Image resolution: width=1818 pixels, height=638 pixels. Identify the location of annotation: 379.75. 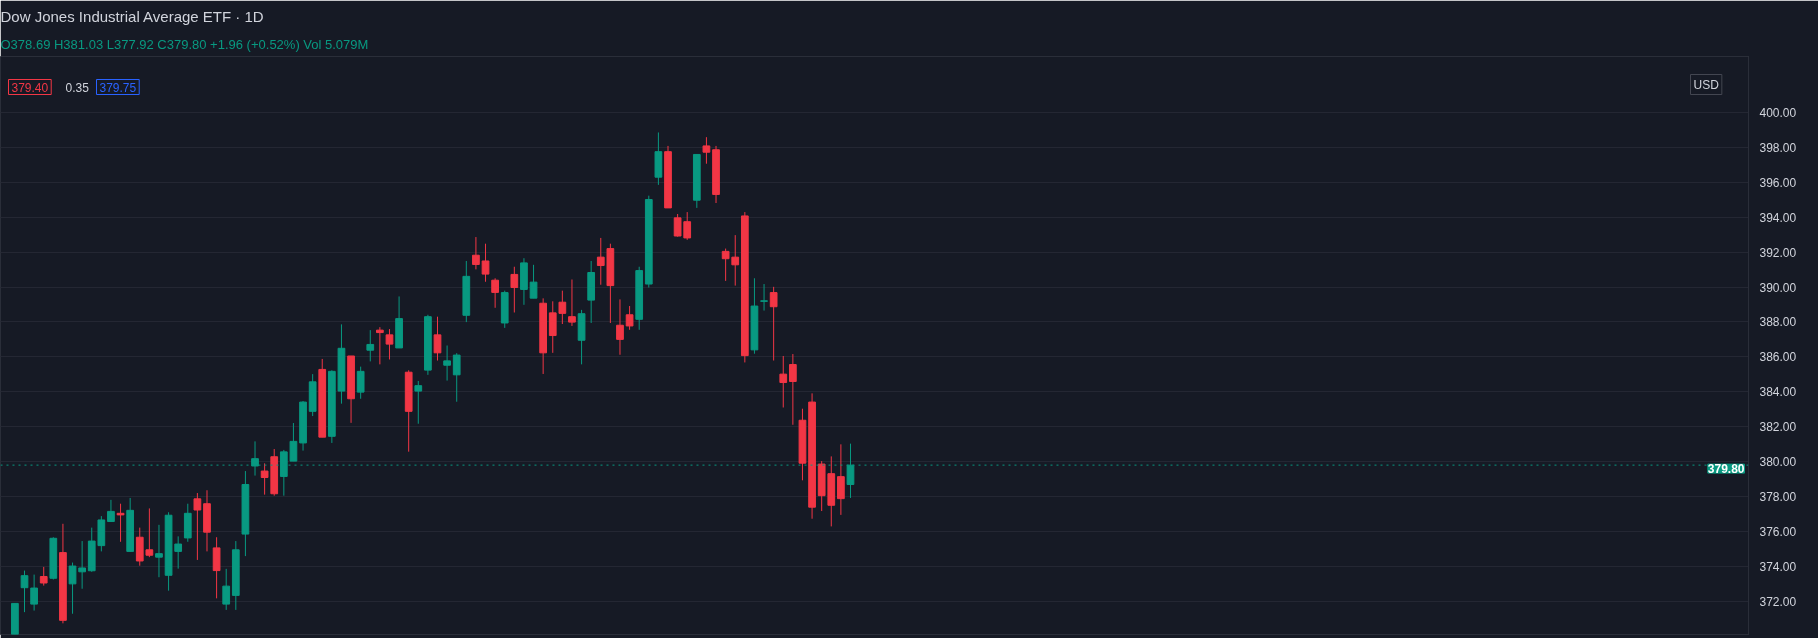
(118, 87).